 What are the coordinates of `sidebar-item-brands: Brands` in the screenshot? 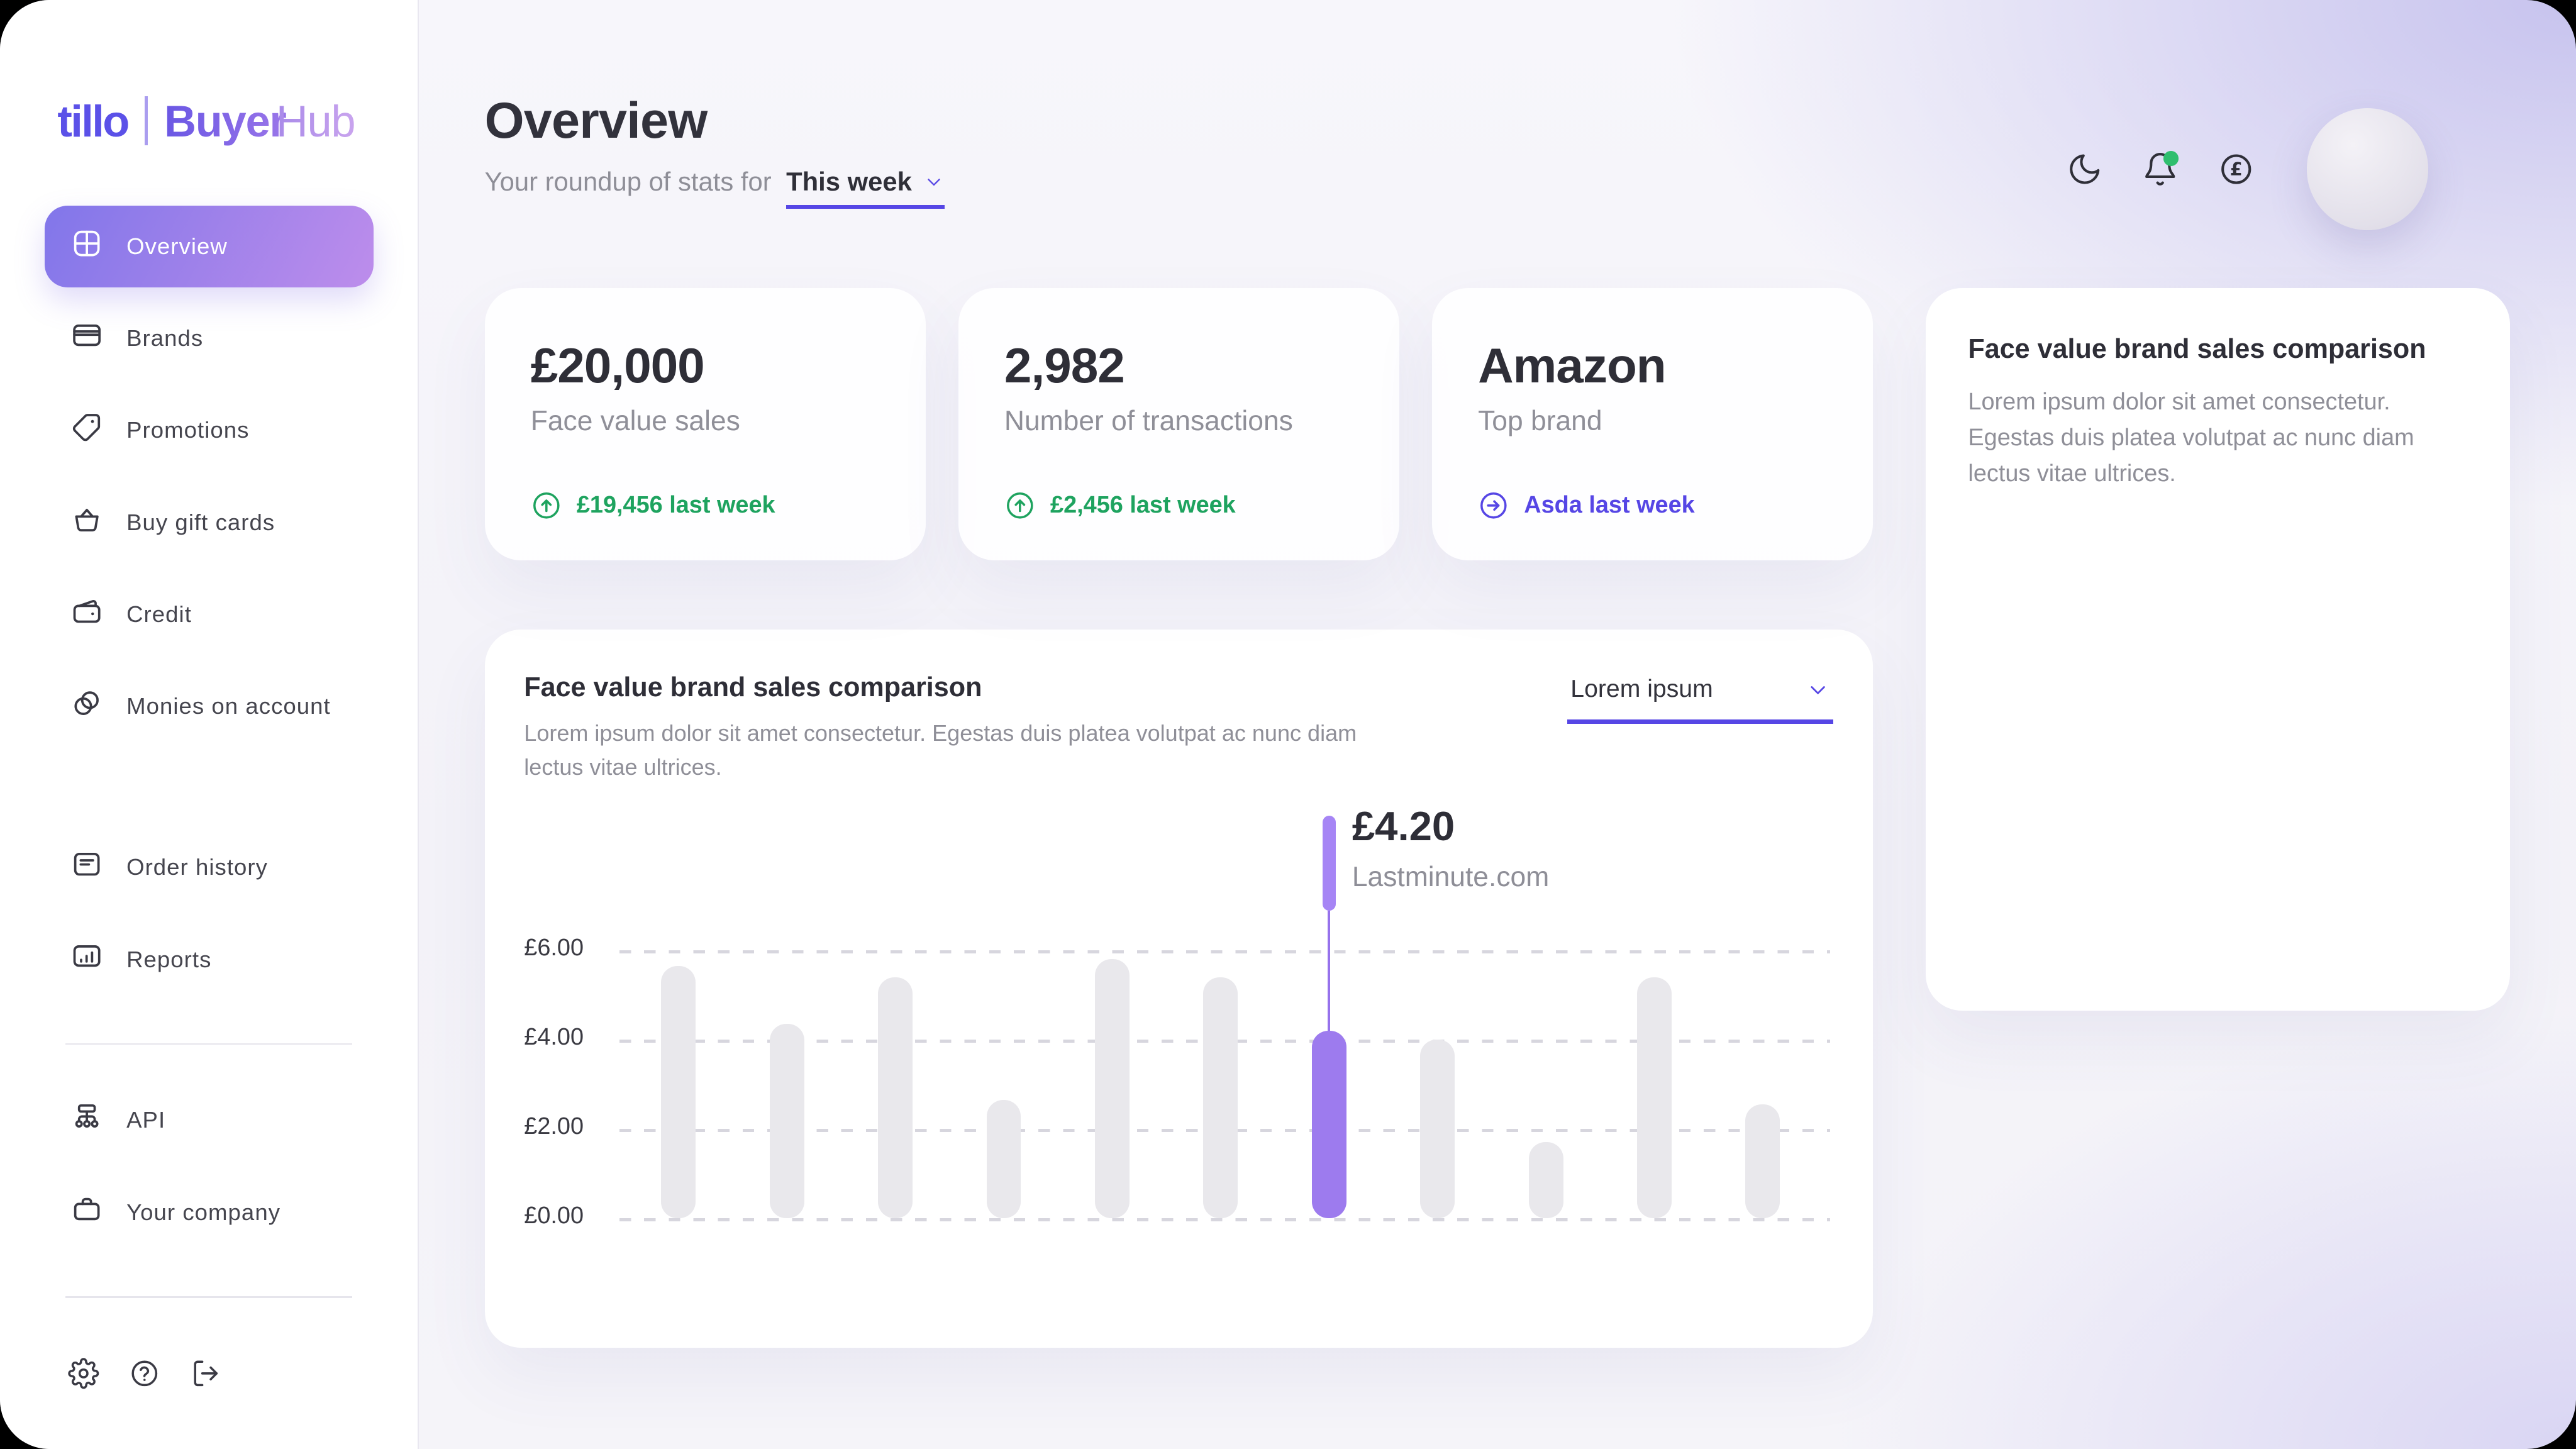 It's located at (209, 338).